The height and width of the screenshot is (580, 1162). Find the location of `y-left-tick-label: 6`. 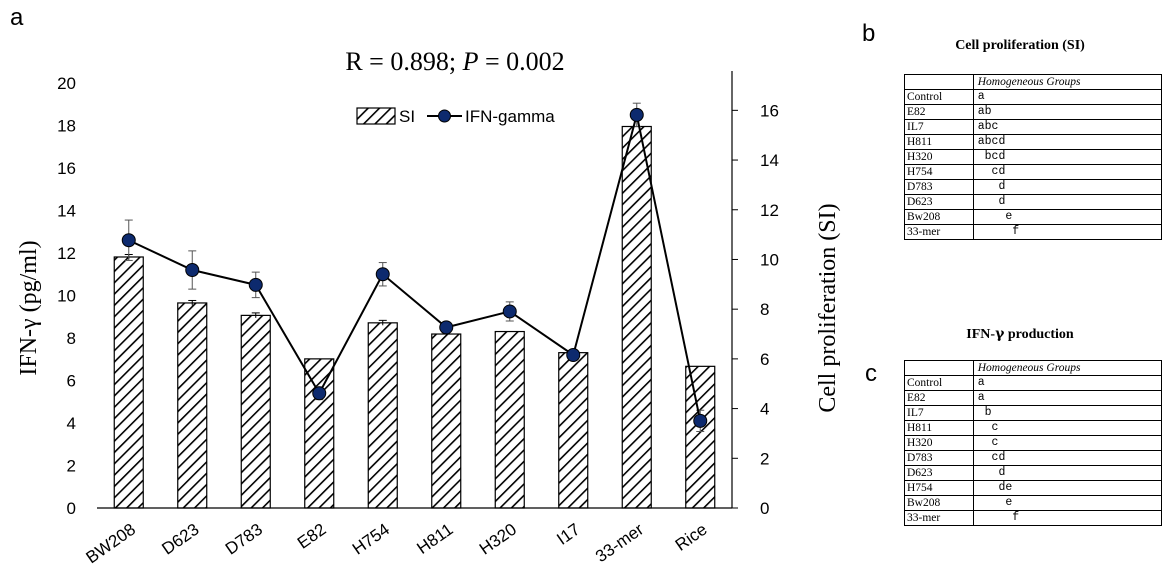

y-left-tick-label: 6 is located at coordinates (71, 381).